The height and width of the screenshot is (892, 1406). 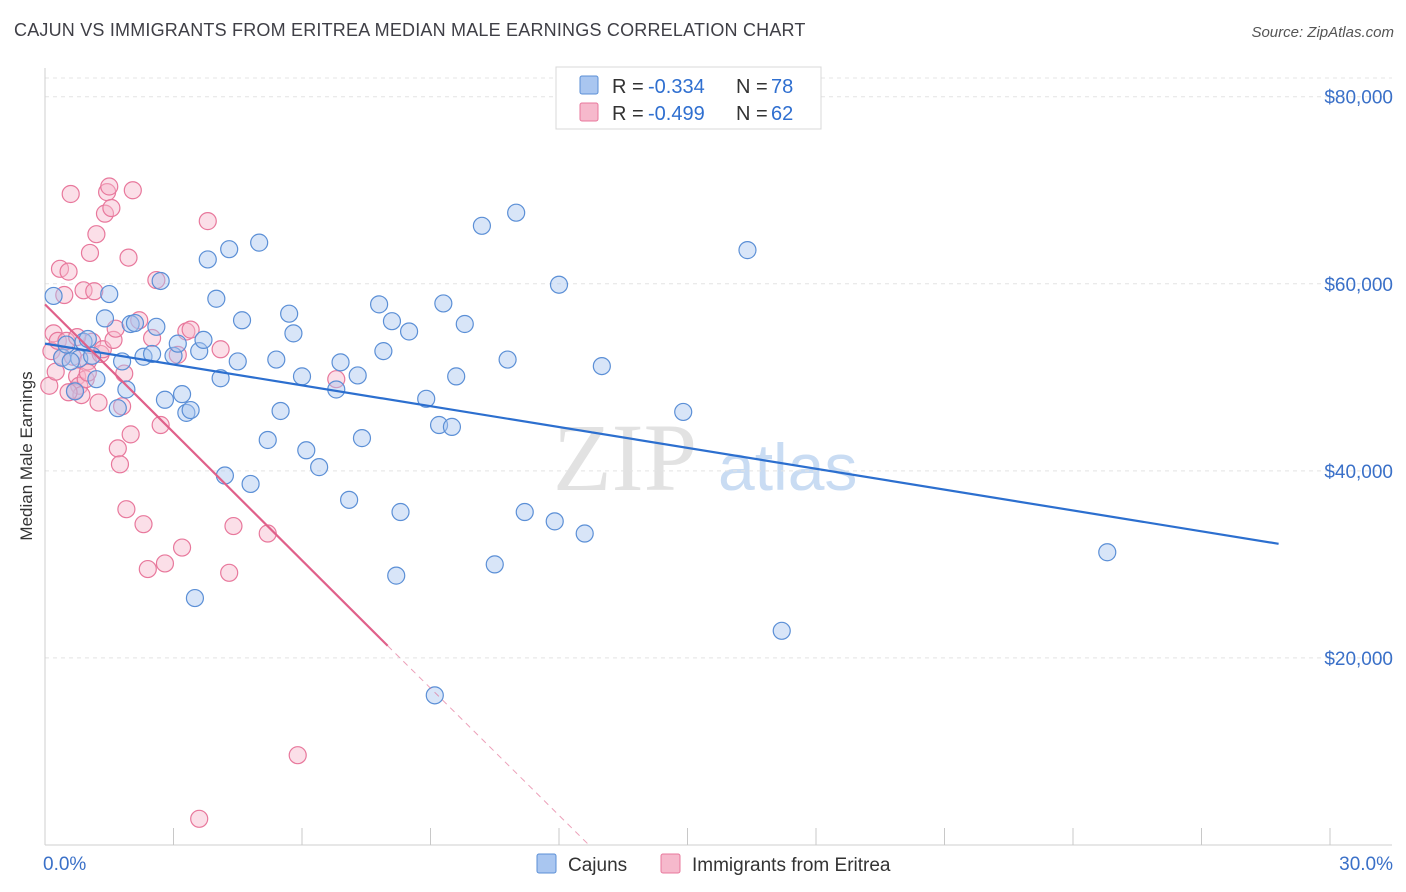 I want to click on trend-line-eritrea-extension, so click(x=488, y=745).